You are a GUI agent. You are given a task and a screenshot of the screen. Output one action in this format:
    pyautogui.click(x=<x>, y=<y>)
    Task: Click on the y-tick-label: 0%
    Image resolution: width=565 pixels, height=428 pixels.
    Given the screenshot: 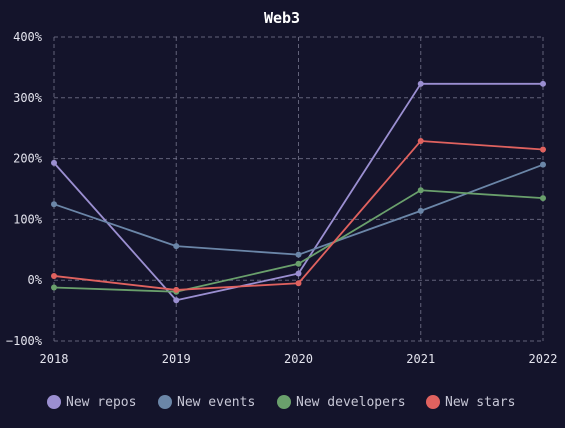 What is the action you would take?
    pyautogui.click(x=35, y=280)
    